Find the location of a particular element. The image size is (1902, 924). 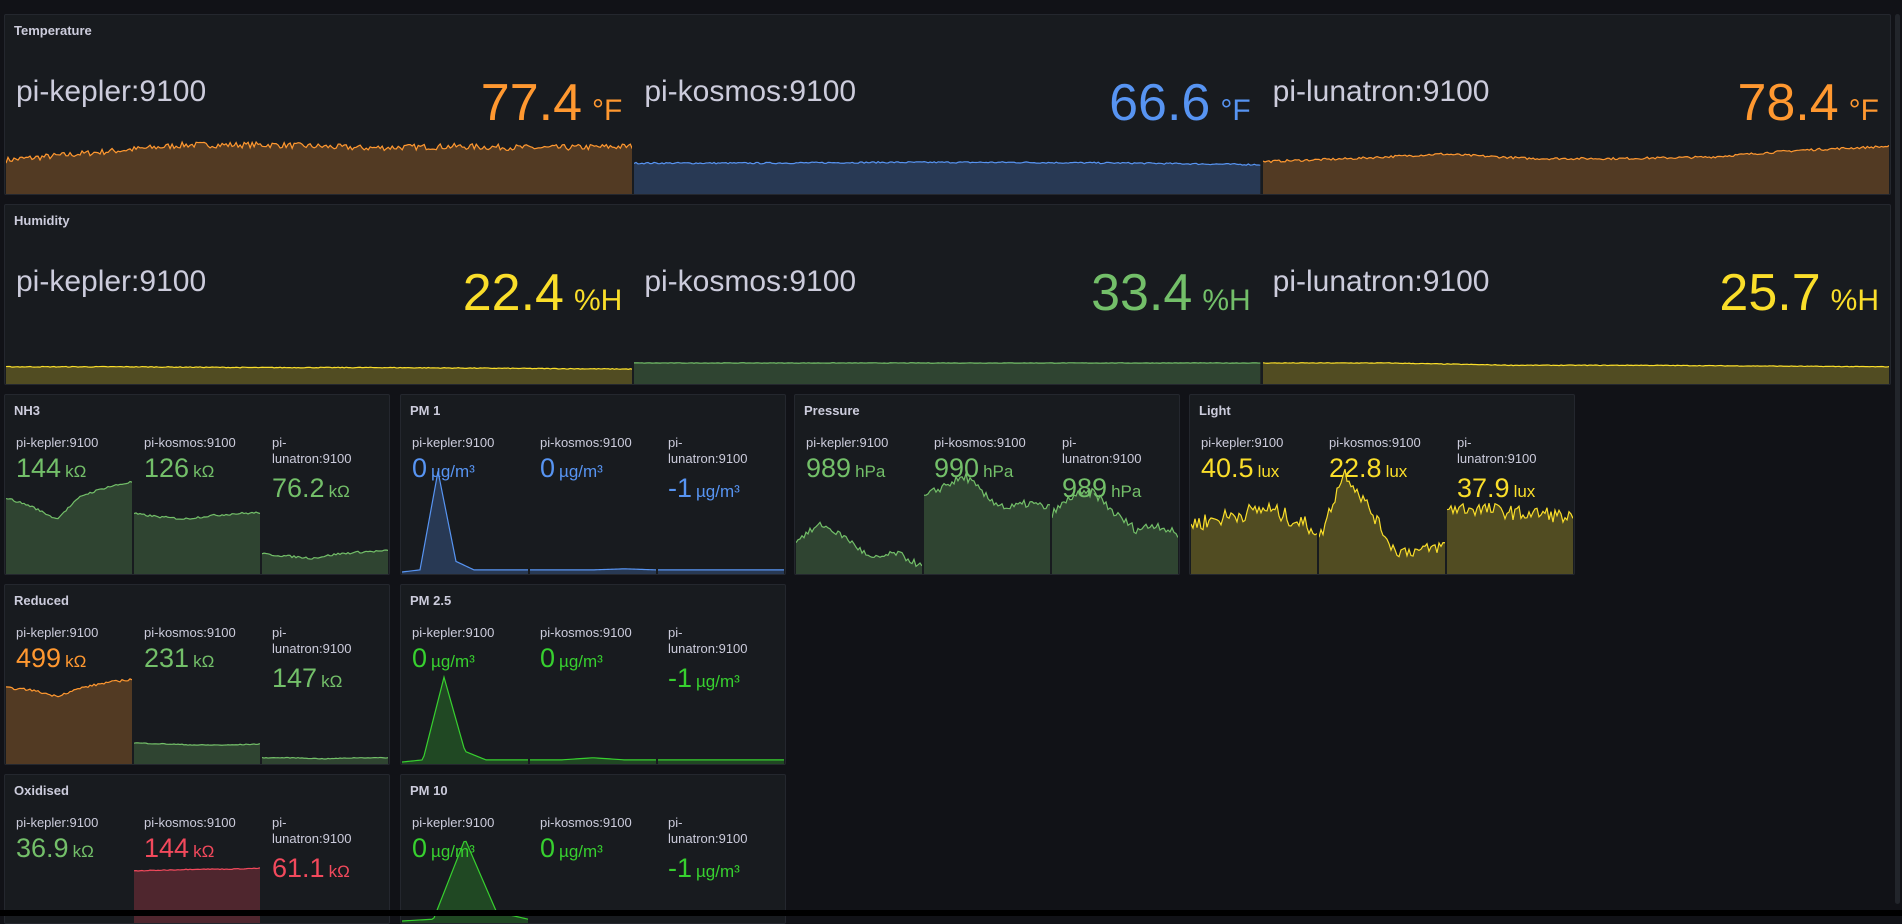

scrollbar is located at coordinates (1897, 459).